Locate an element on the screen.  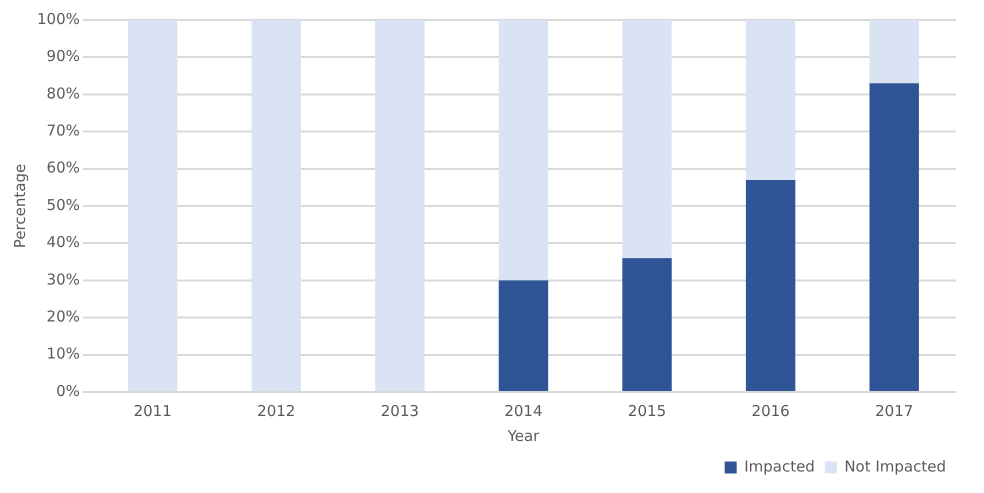
y-tick-label: 60% is located at coordinates (63, 167).